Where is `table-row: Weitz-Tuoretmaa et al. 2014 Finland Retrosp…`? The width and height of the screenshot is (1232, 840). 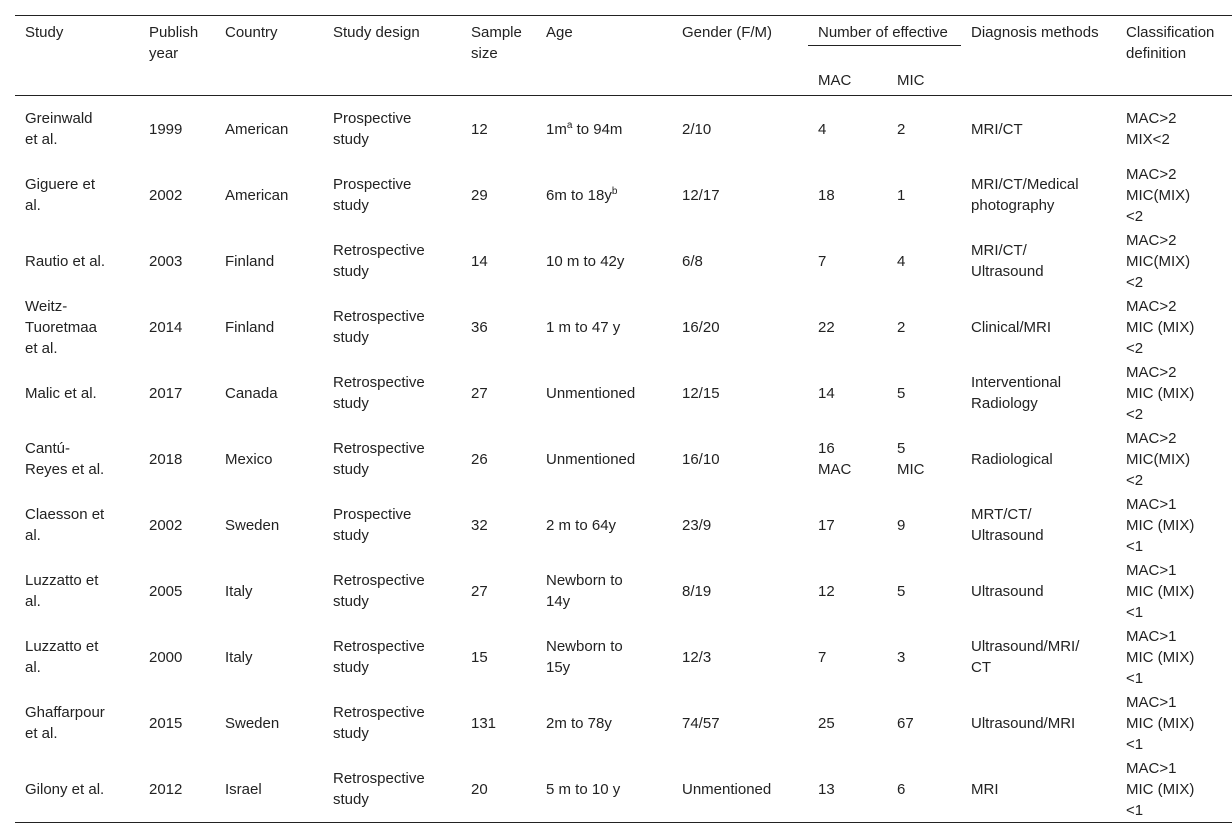 table-row: Weitz-Tuoretmaa et al. 2014 Finland Retrosp… is located at coordinates (623, 327).